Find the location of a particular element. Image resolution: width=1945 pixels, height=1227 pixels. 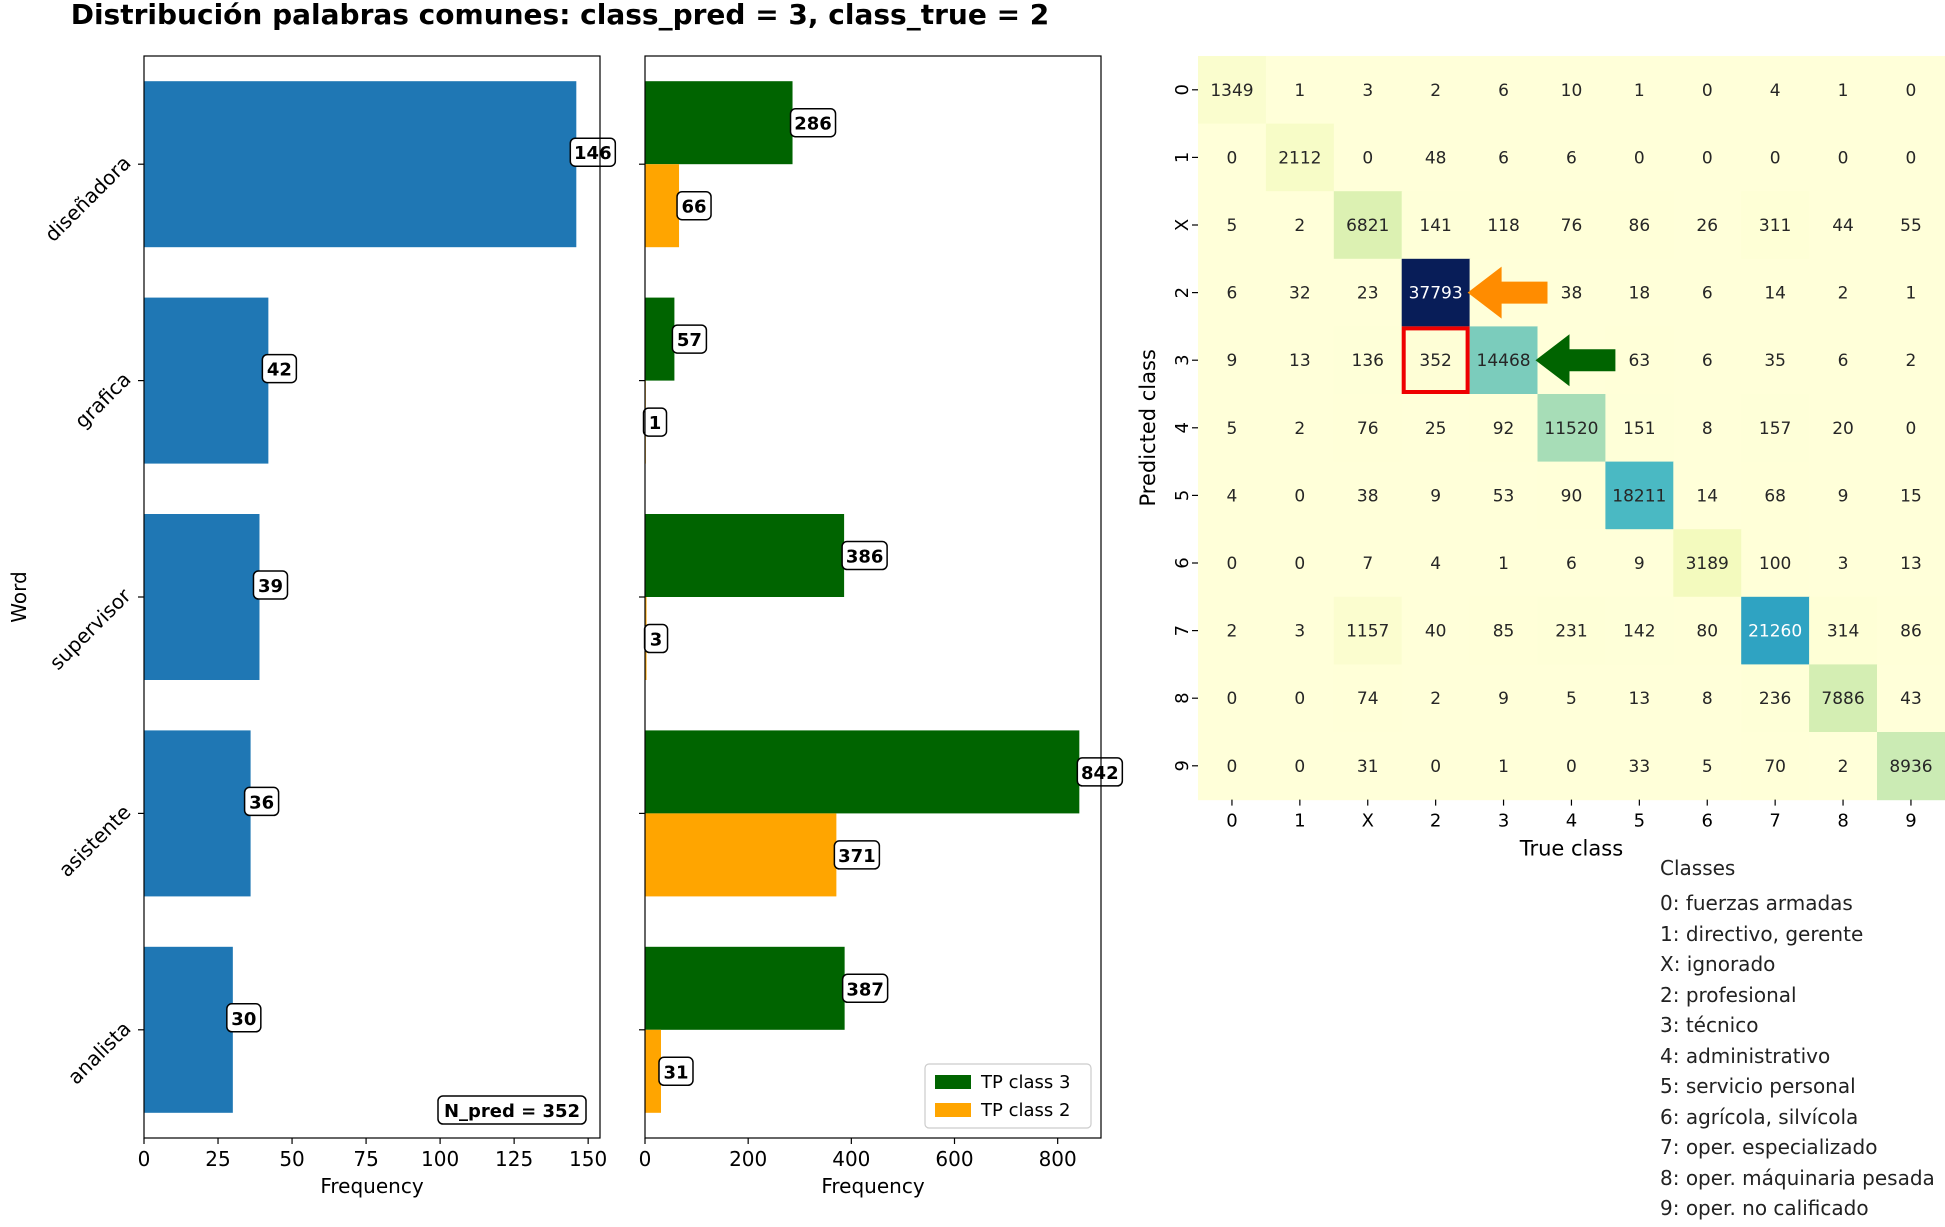

heatmap-cell-value: 100 is located at coordinates (1775, 564).